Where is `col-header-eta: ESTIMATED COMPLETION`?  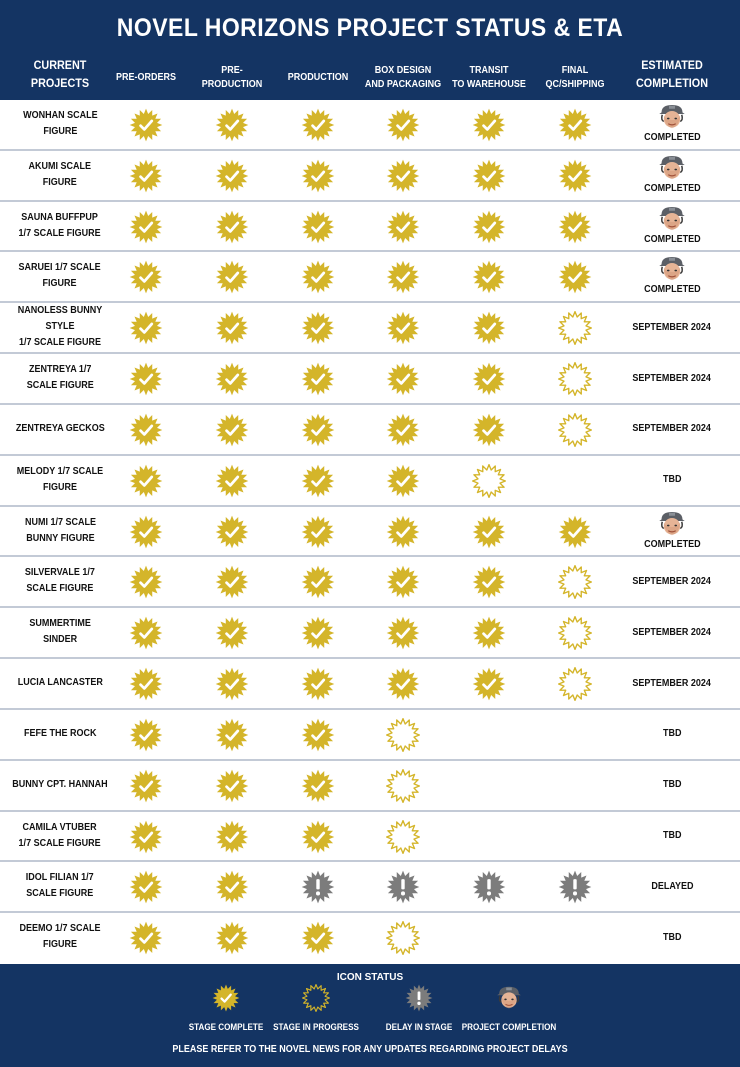 col-header-eta: ESTIMATED COMPLETION is located at coordinates (672, 74).